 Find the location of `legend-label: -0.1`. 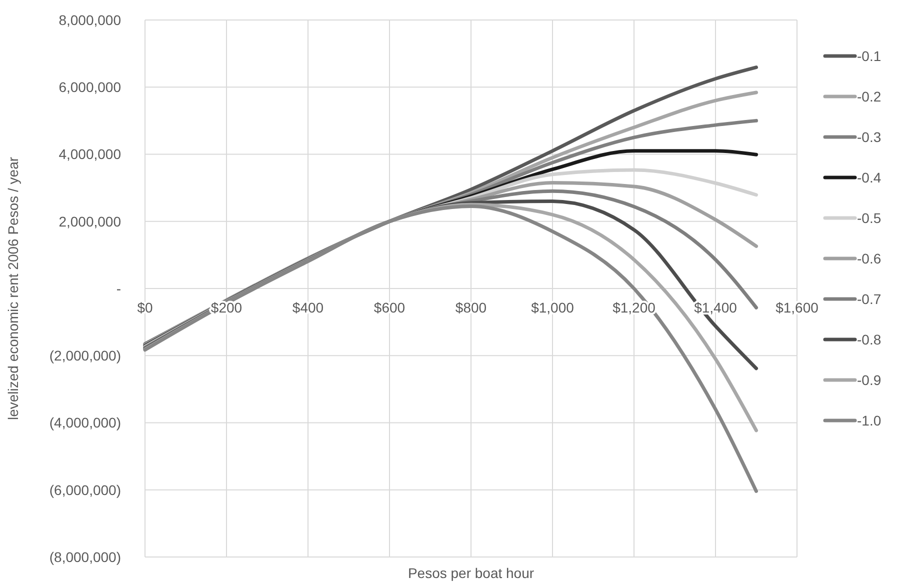

legend-label: -0.1 is located at coordinates (869, 56).